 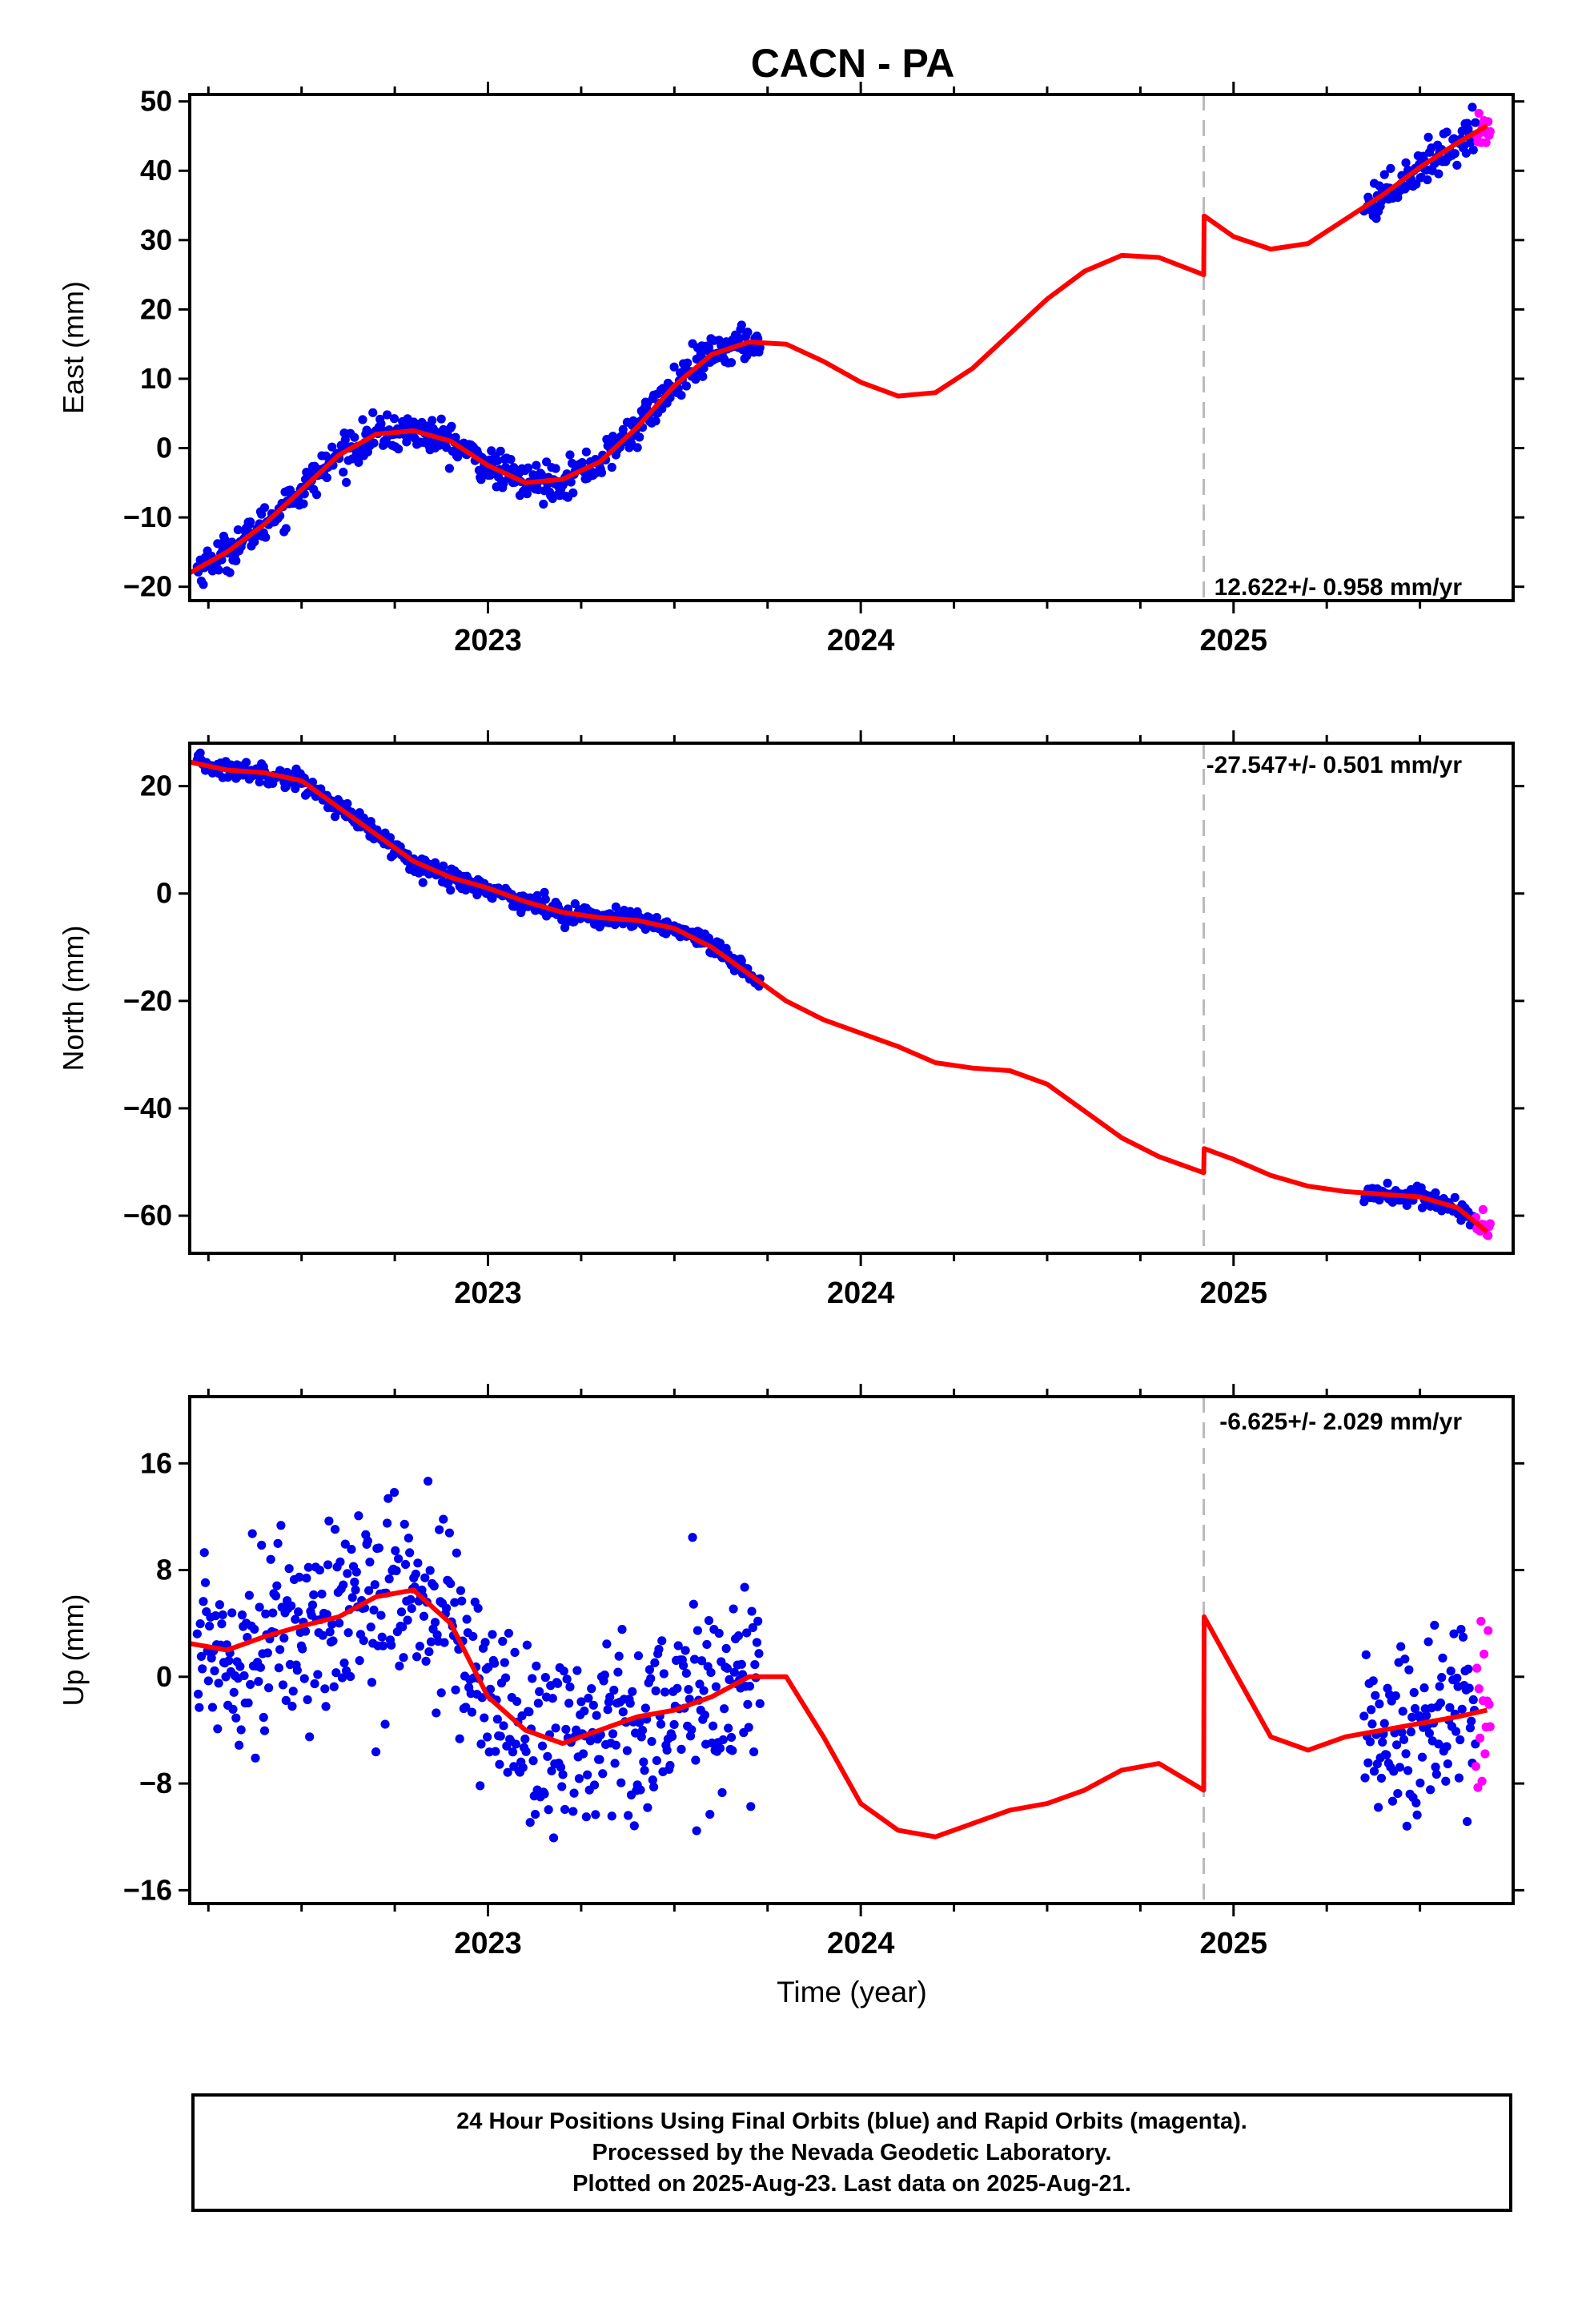 What do you see at coordinates (147, 1889) in the screenshot?
I see `y-tick-label: −16` at bounding box center [147, 1889].